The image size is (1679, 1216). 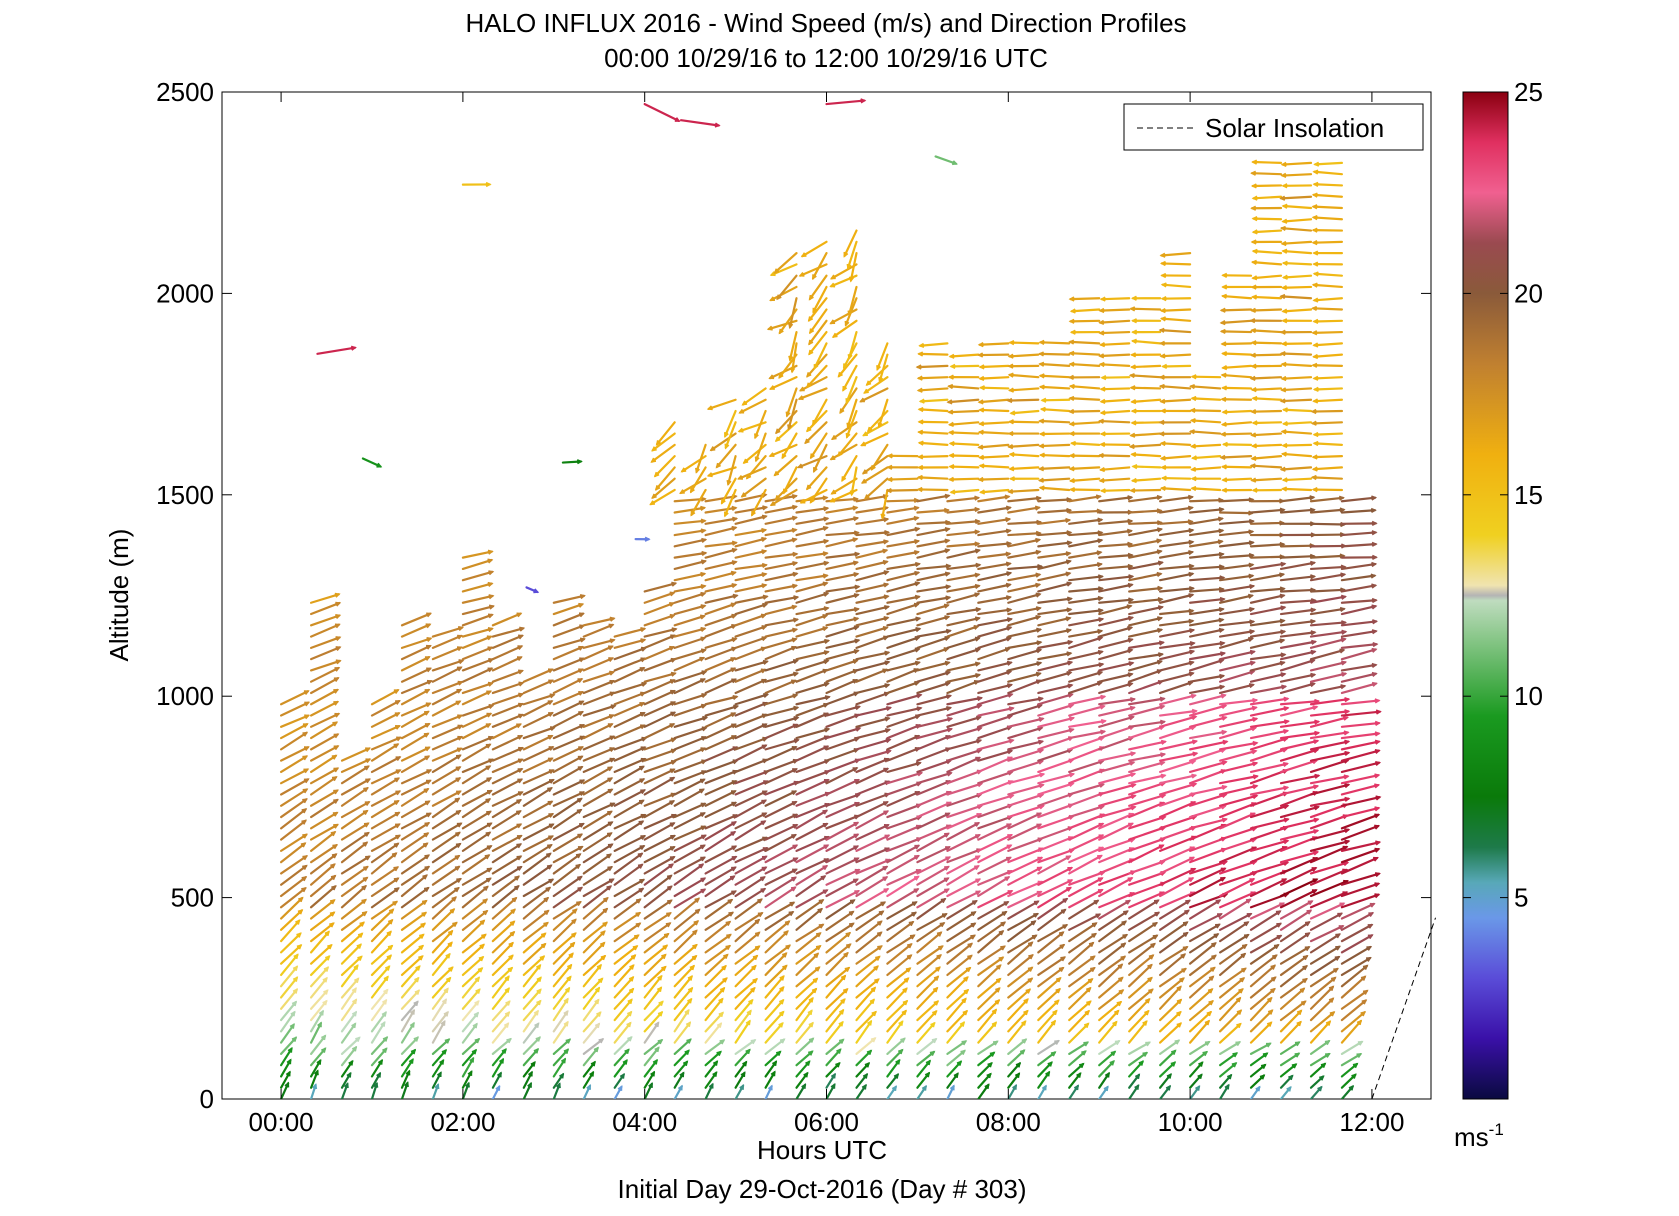 What do you see at coordinates (281, 1122) in the screenshot?
I see `x-tick-label: 00:00` at bounding box center [281, 1122].